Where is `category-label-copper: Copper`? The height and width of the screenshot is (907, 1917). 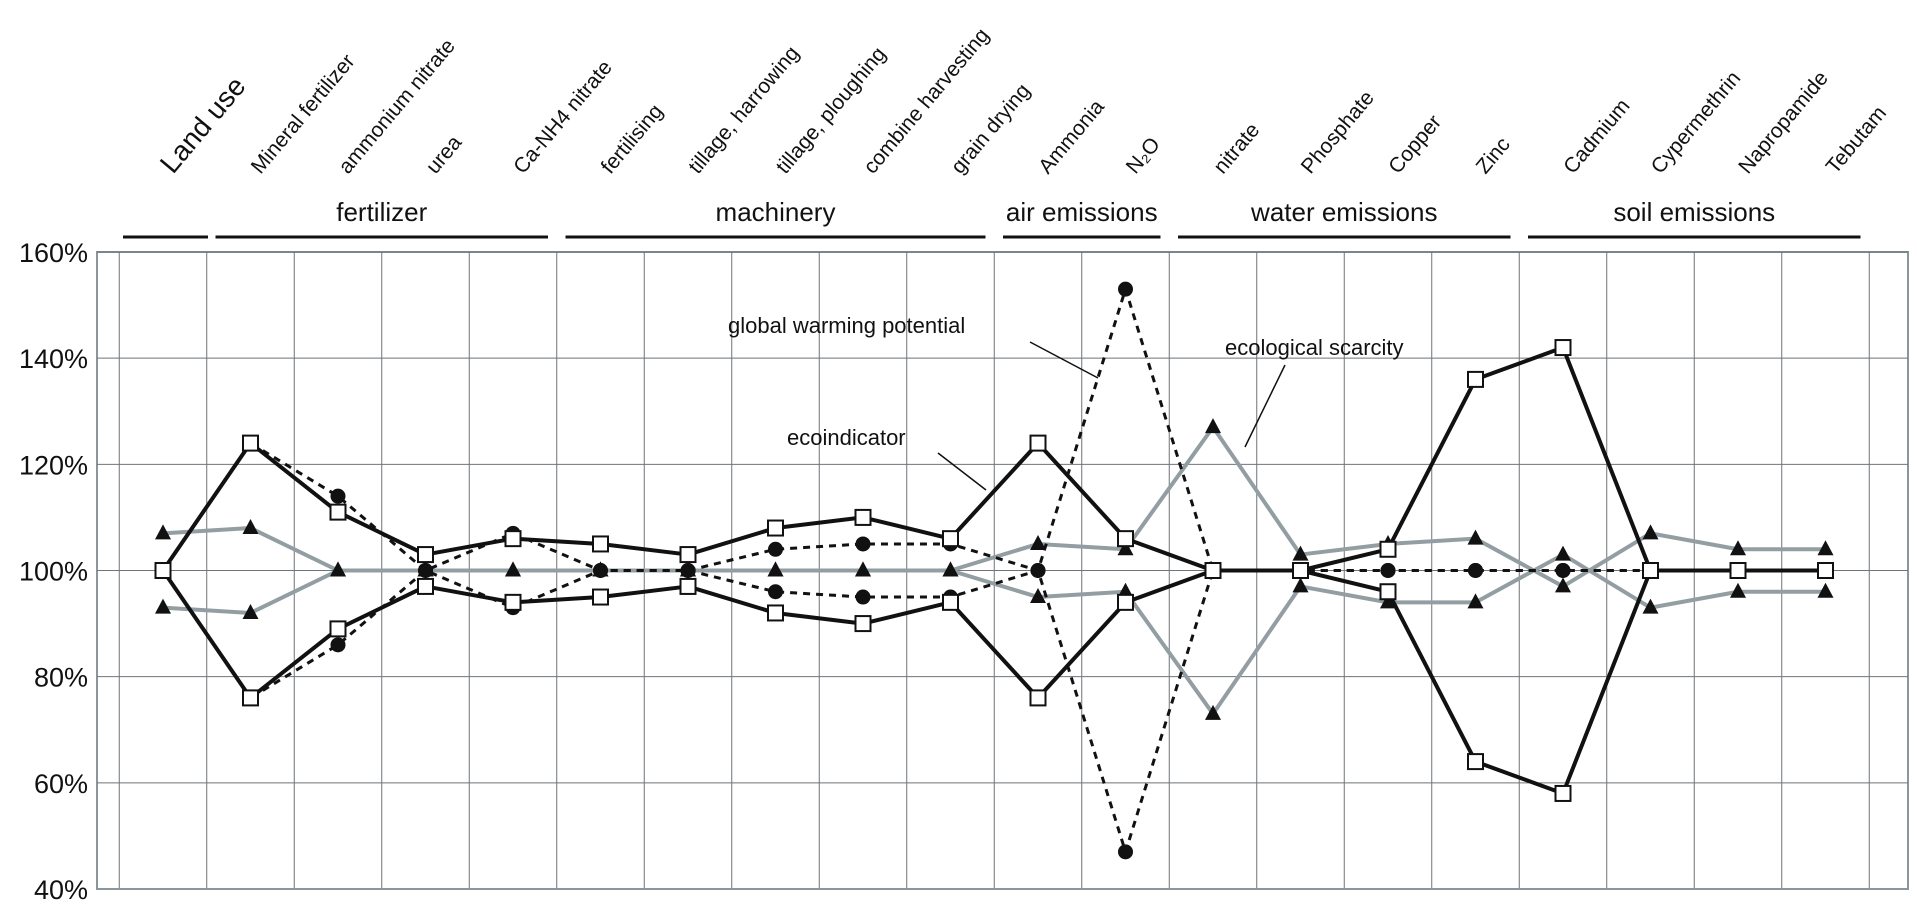 category-label-copper: Copper is located at coordinates (1415, 145).